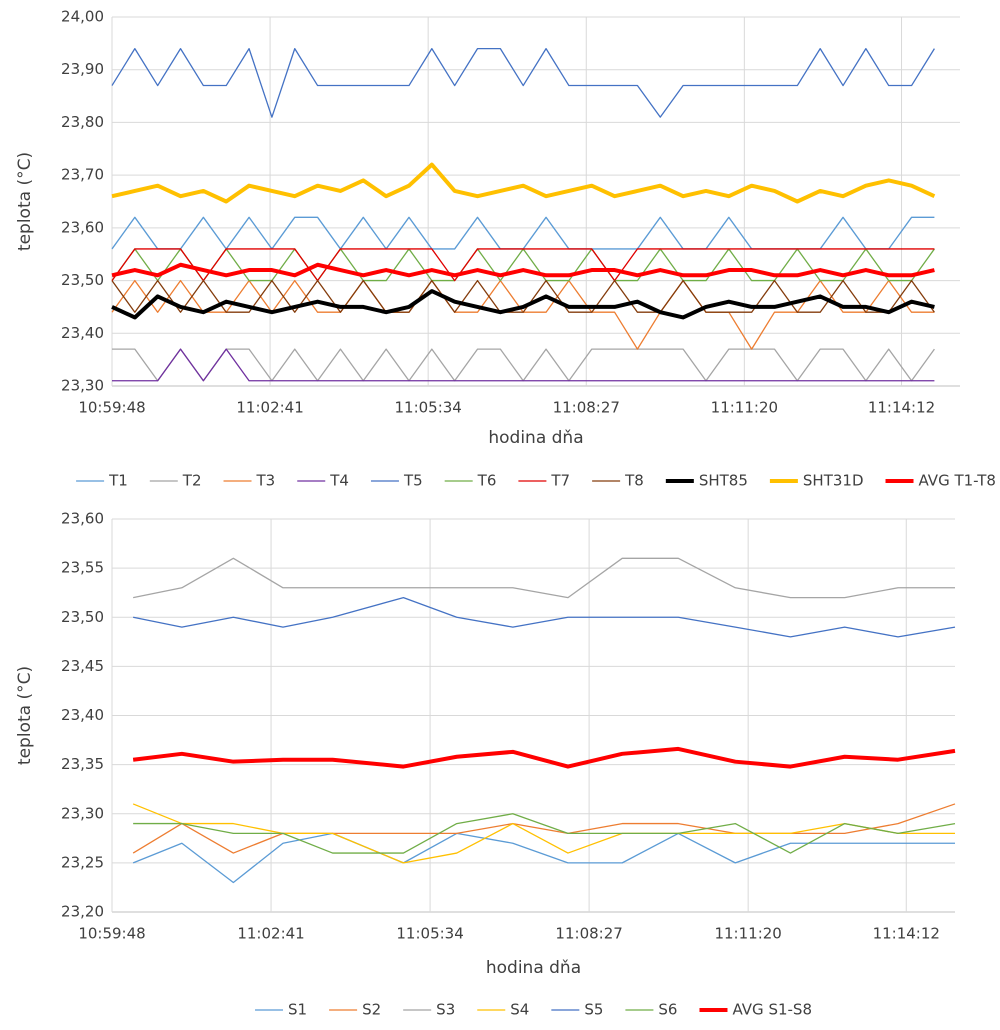 The width and height of the screenshot is (1000, 1030). Describe the element at coordinates (667, 1010) in the screenshot. I see `legend-label: S6` at that location.